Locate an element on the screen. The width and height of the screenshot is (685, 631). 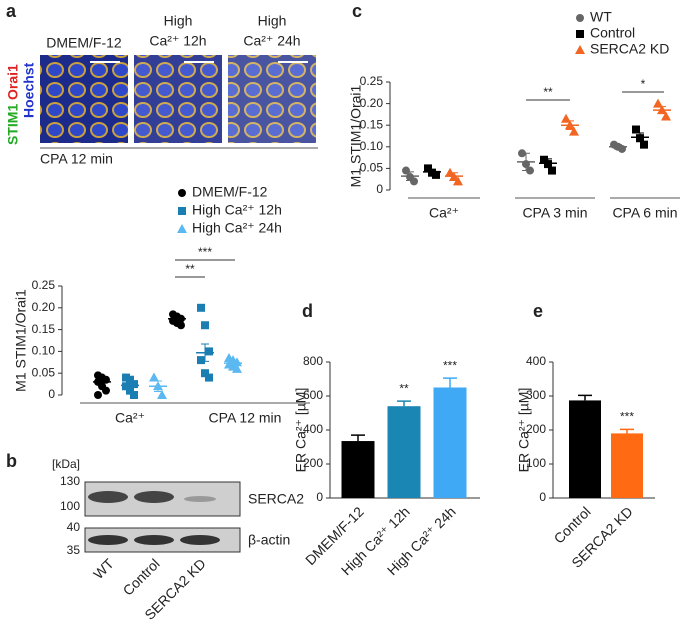
y-tick-label: 200 is located at coordinates (313, 463).